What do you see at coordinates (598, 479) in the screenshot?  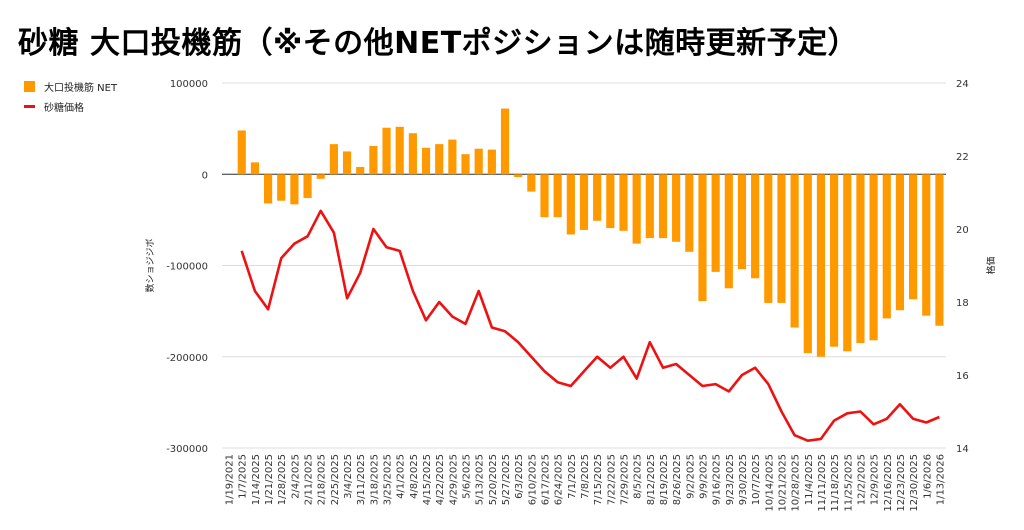 I see `x-tick-label: 7/15/2025` at bounding box center [598, 479].